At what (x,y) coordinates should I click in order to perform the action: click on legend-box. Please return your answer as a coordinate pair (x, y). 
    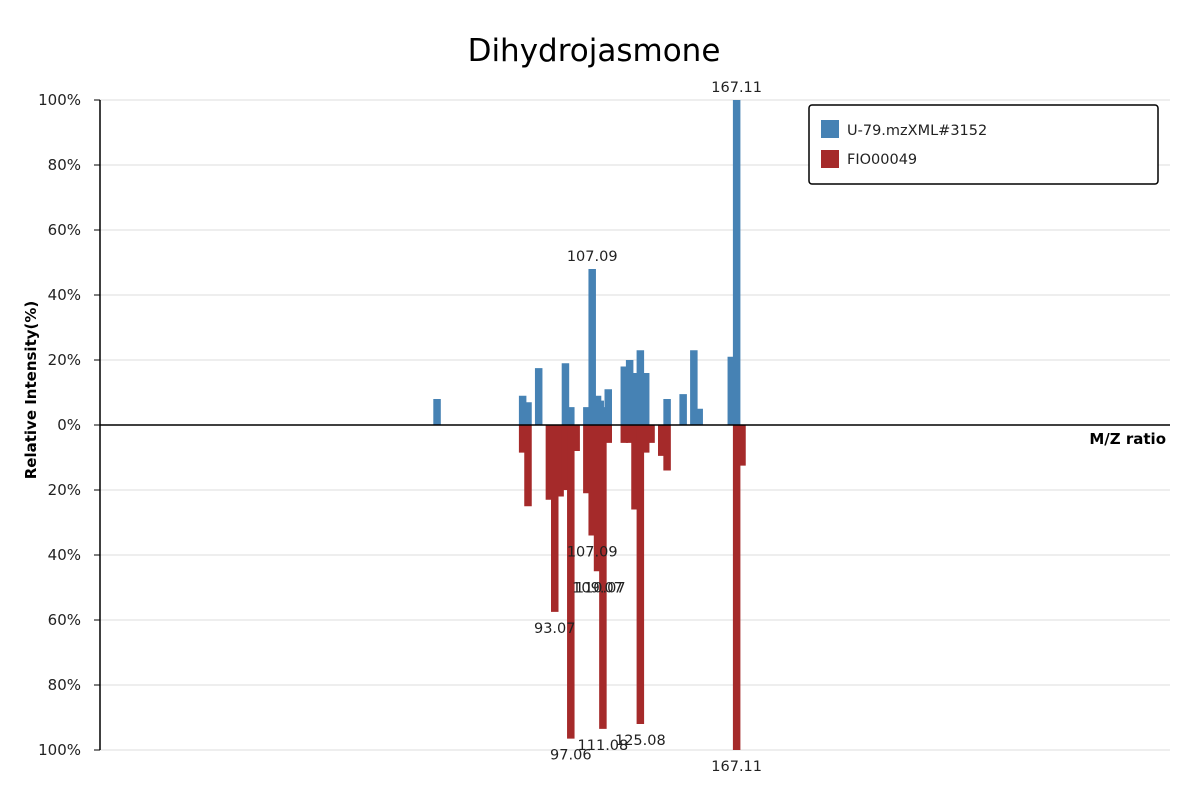
    Looking at the image, I should click on (983, 144).